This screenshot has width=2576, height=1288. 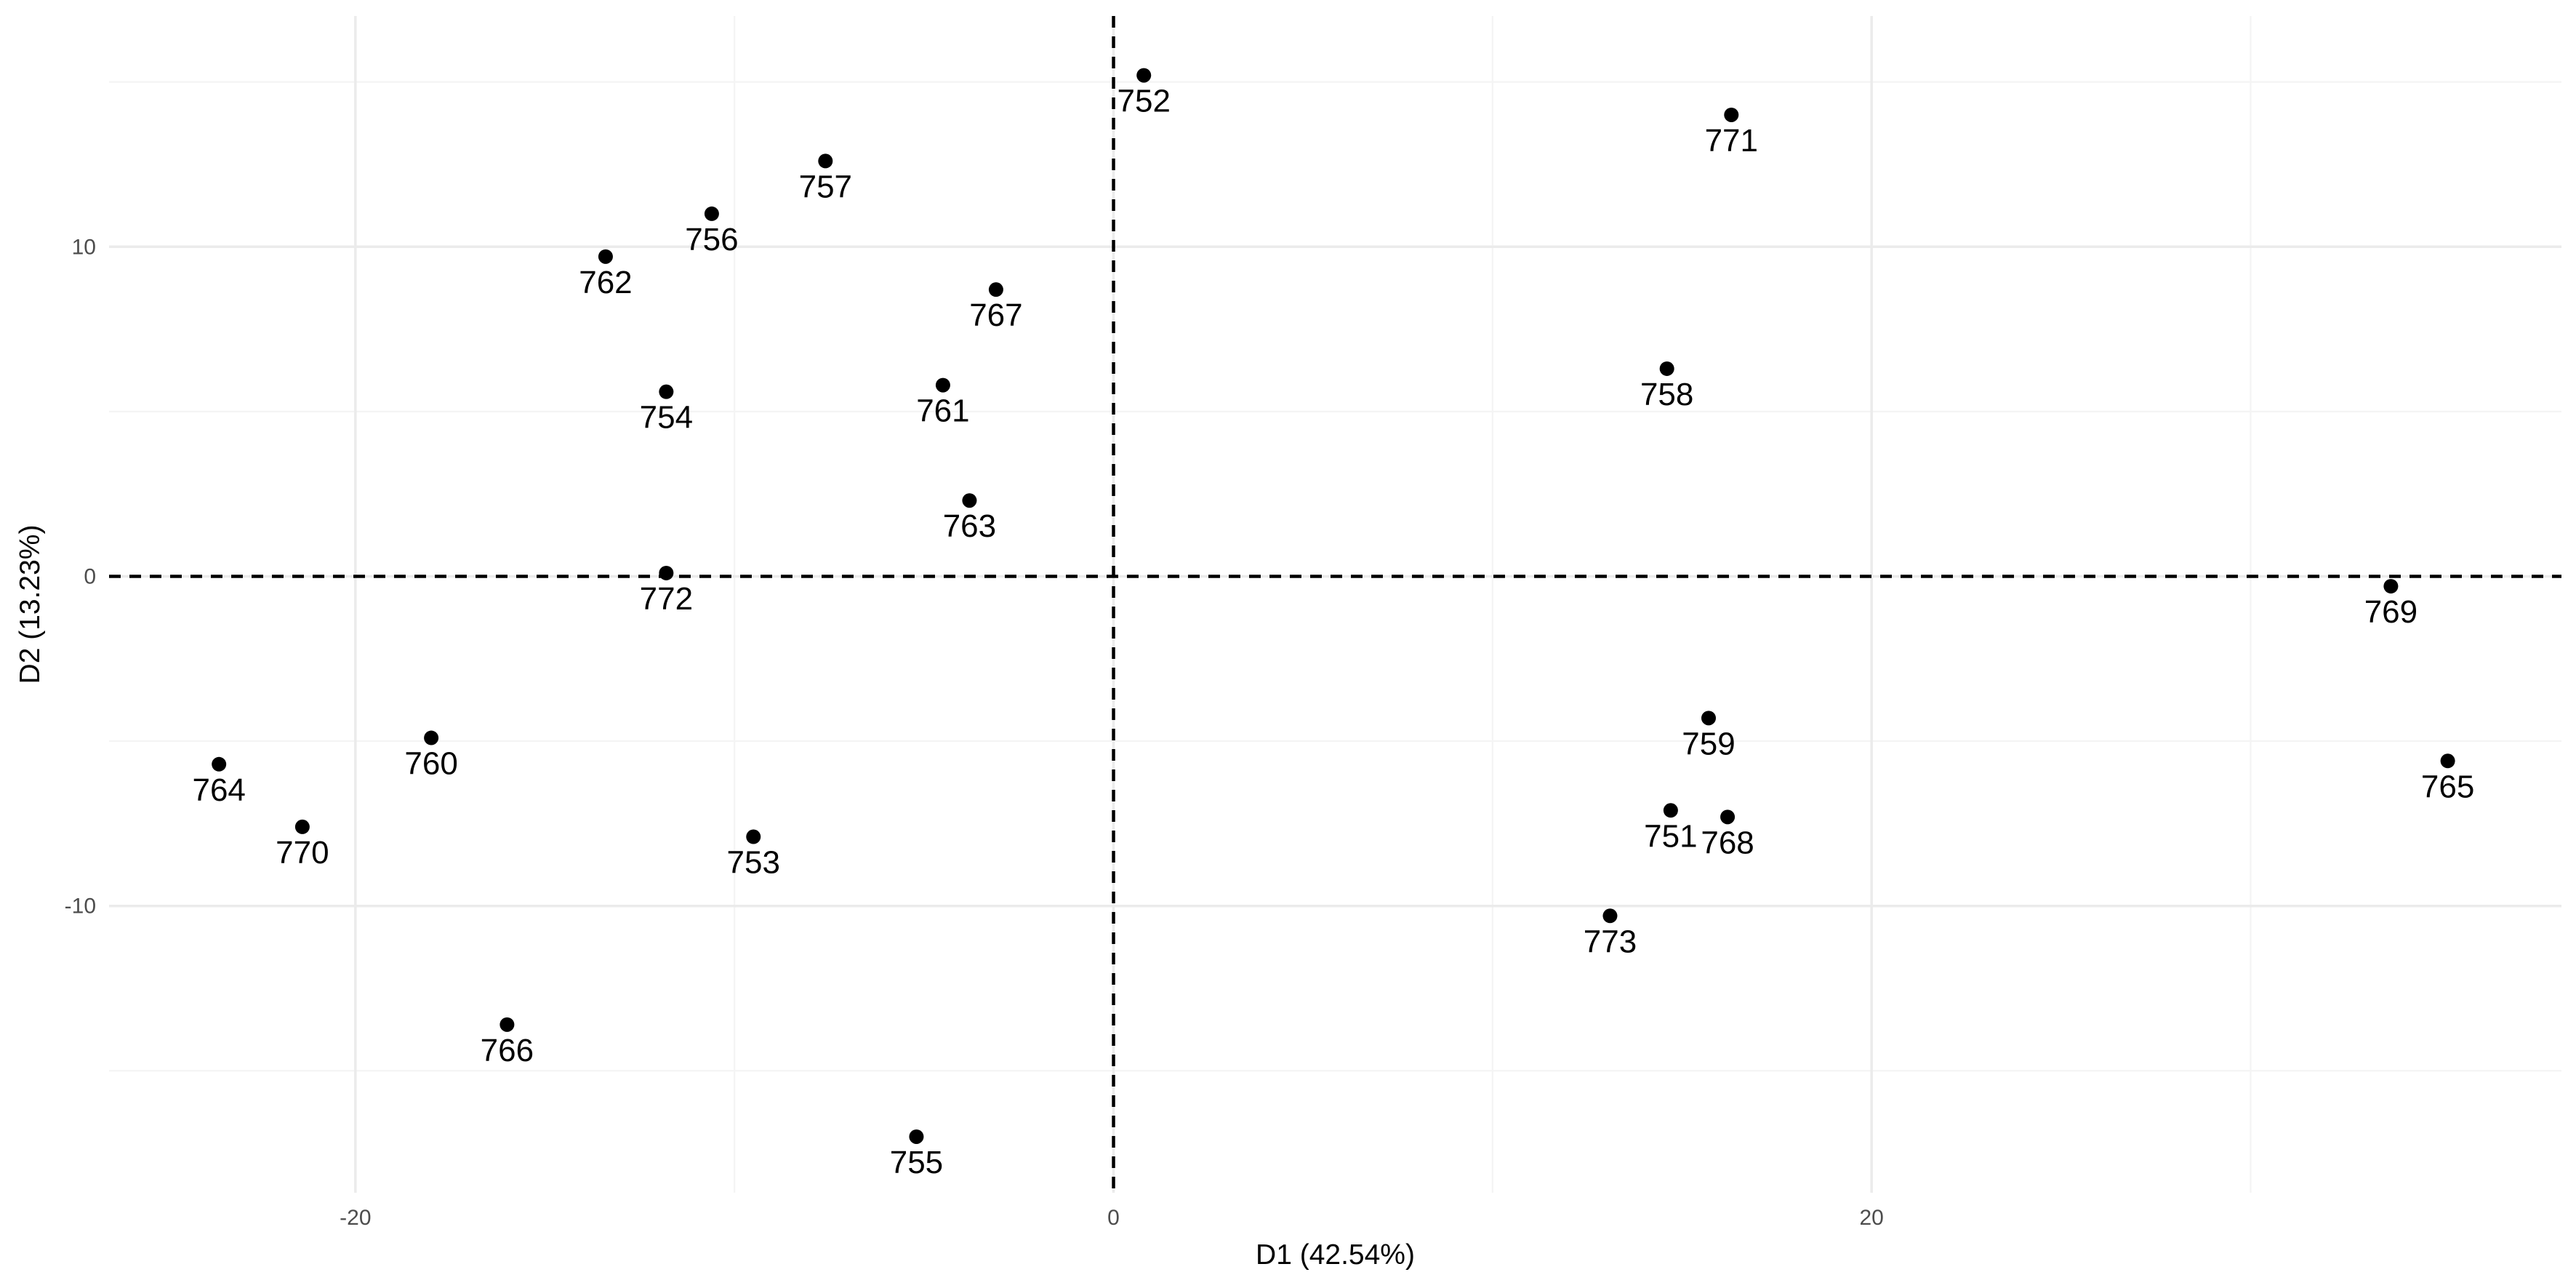 What do you see at coordinates (943, 411) in the screenshot?
I see `point-label: 761` at bounding box center [943, 411].